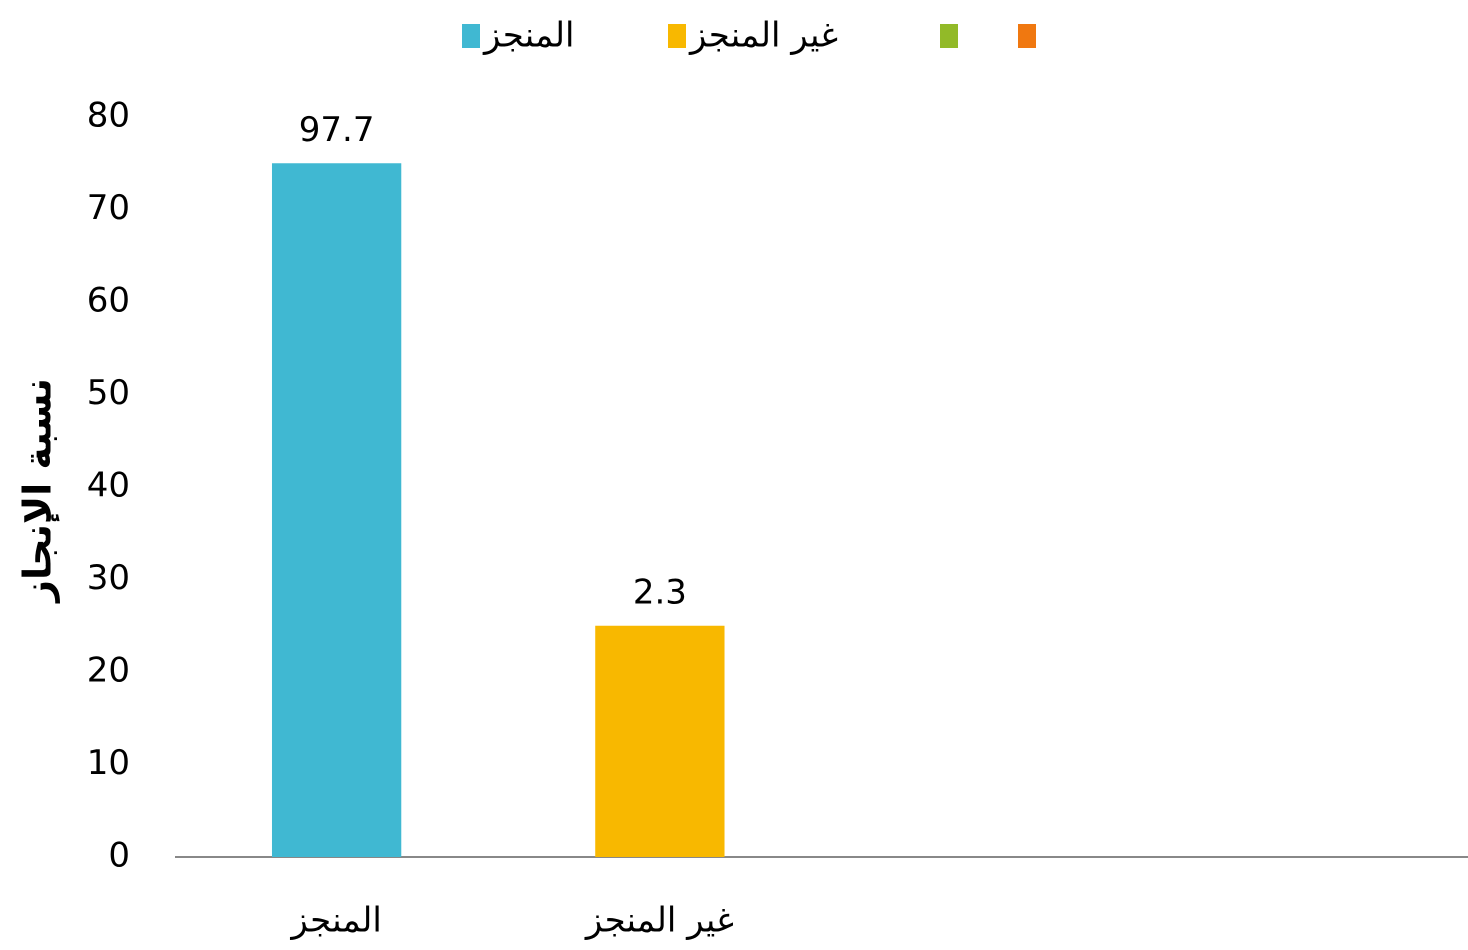  What do you see at coordinates (108, 763) in the screenshot?
I see `y-tick-label: 10` at bounding box center [108, 763].